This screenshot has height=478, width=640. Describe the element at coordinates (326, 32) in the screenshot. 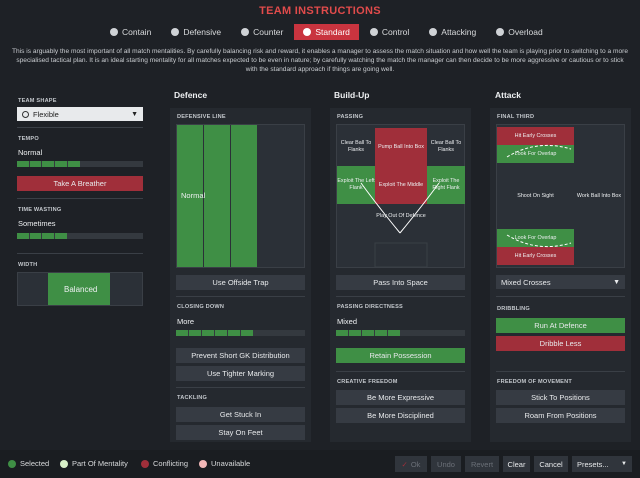

I see `tab-standard: Standard` at that location.